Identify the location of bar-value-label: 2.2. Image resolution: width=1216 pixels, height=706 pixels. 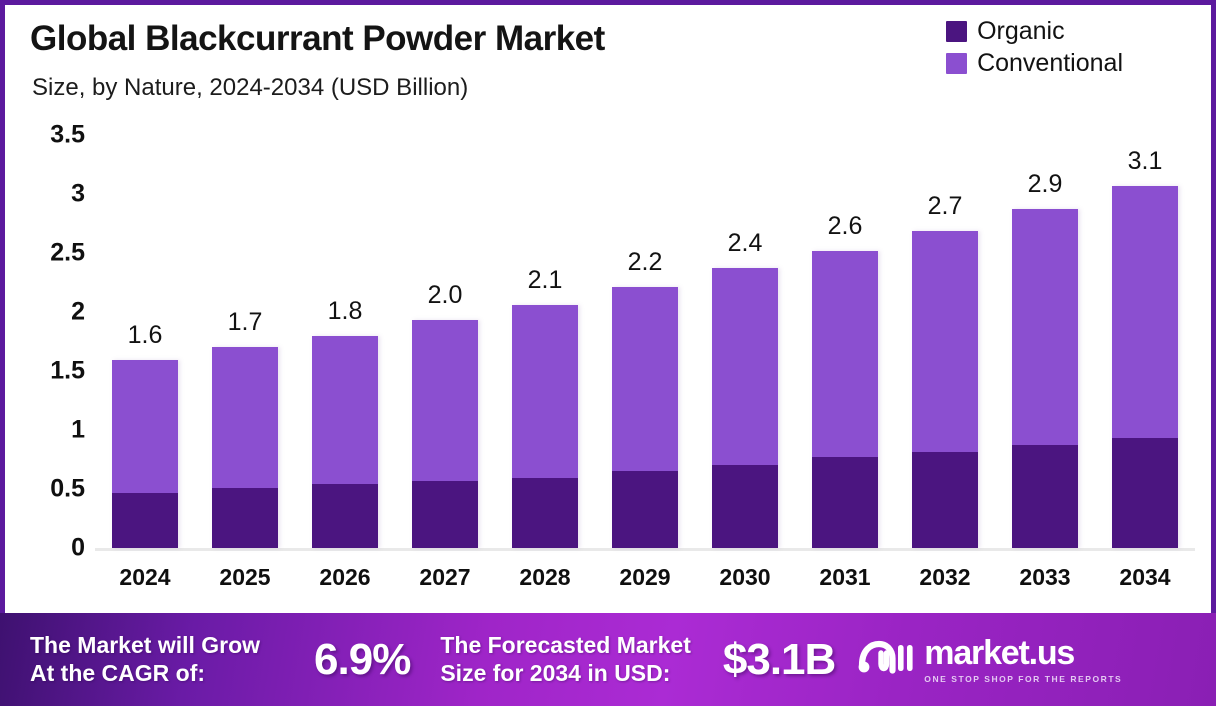
(645, 262).